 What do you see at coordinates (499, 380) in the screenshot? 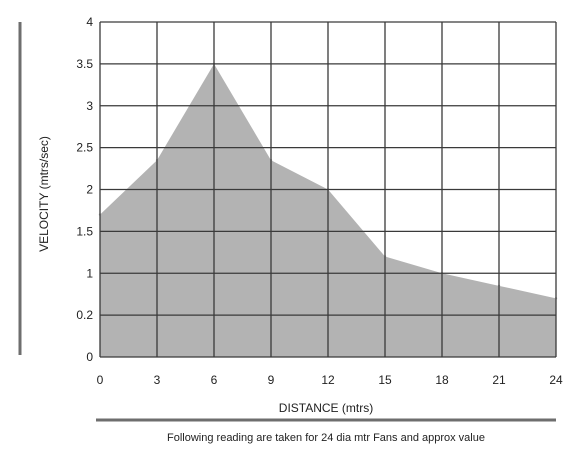
I see `x-tick-label: 21` at bounding box center [499, 380].